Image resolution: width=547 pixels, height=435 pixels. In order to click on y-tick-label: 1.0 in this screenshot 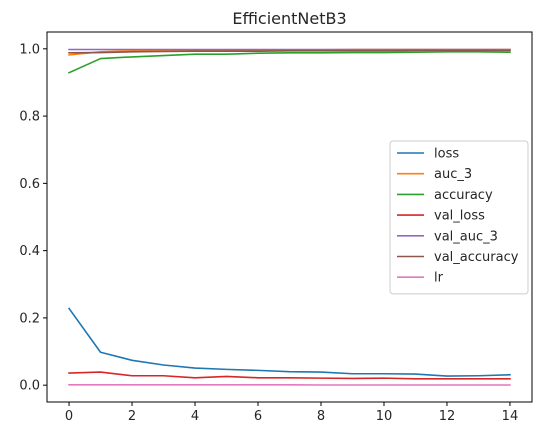, I will do `click(29, 49)`.